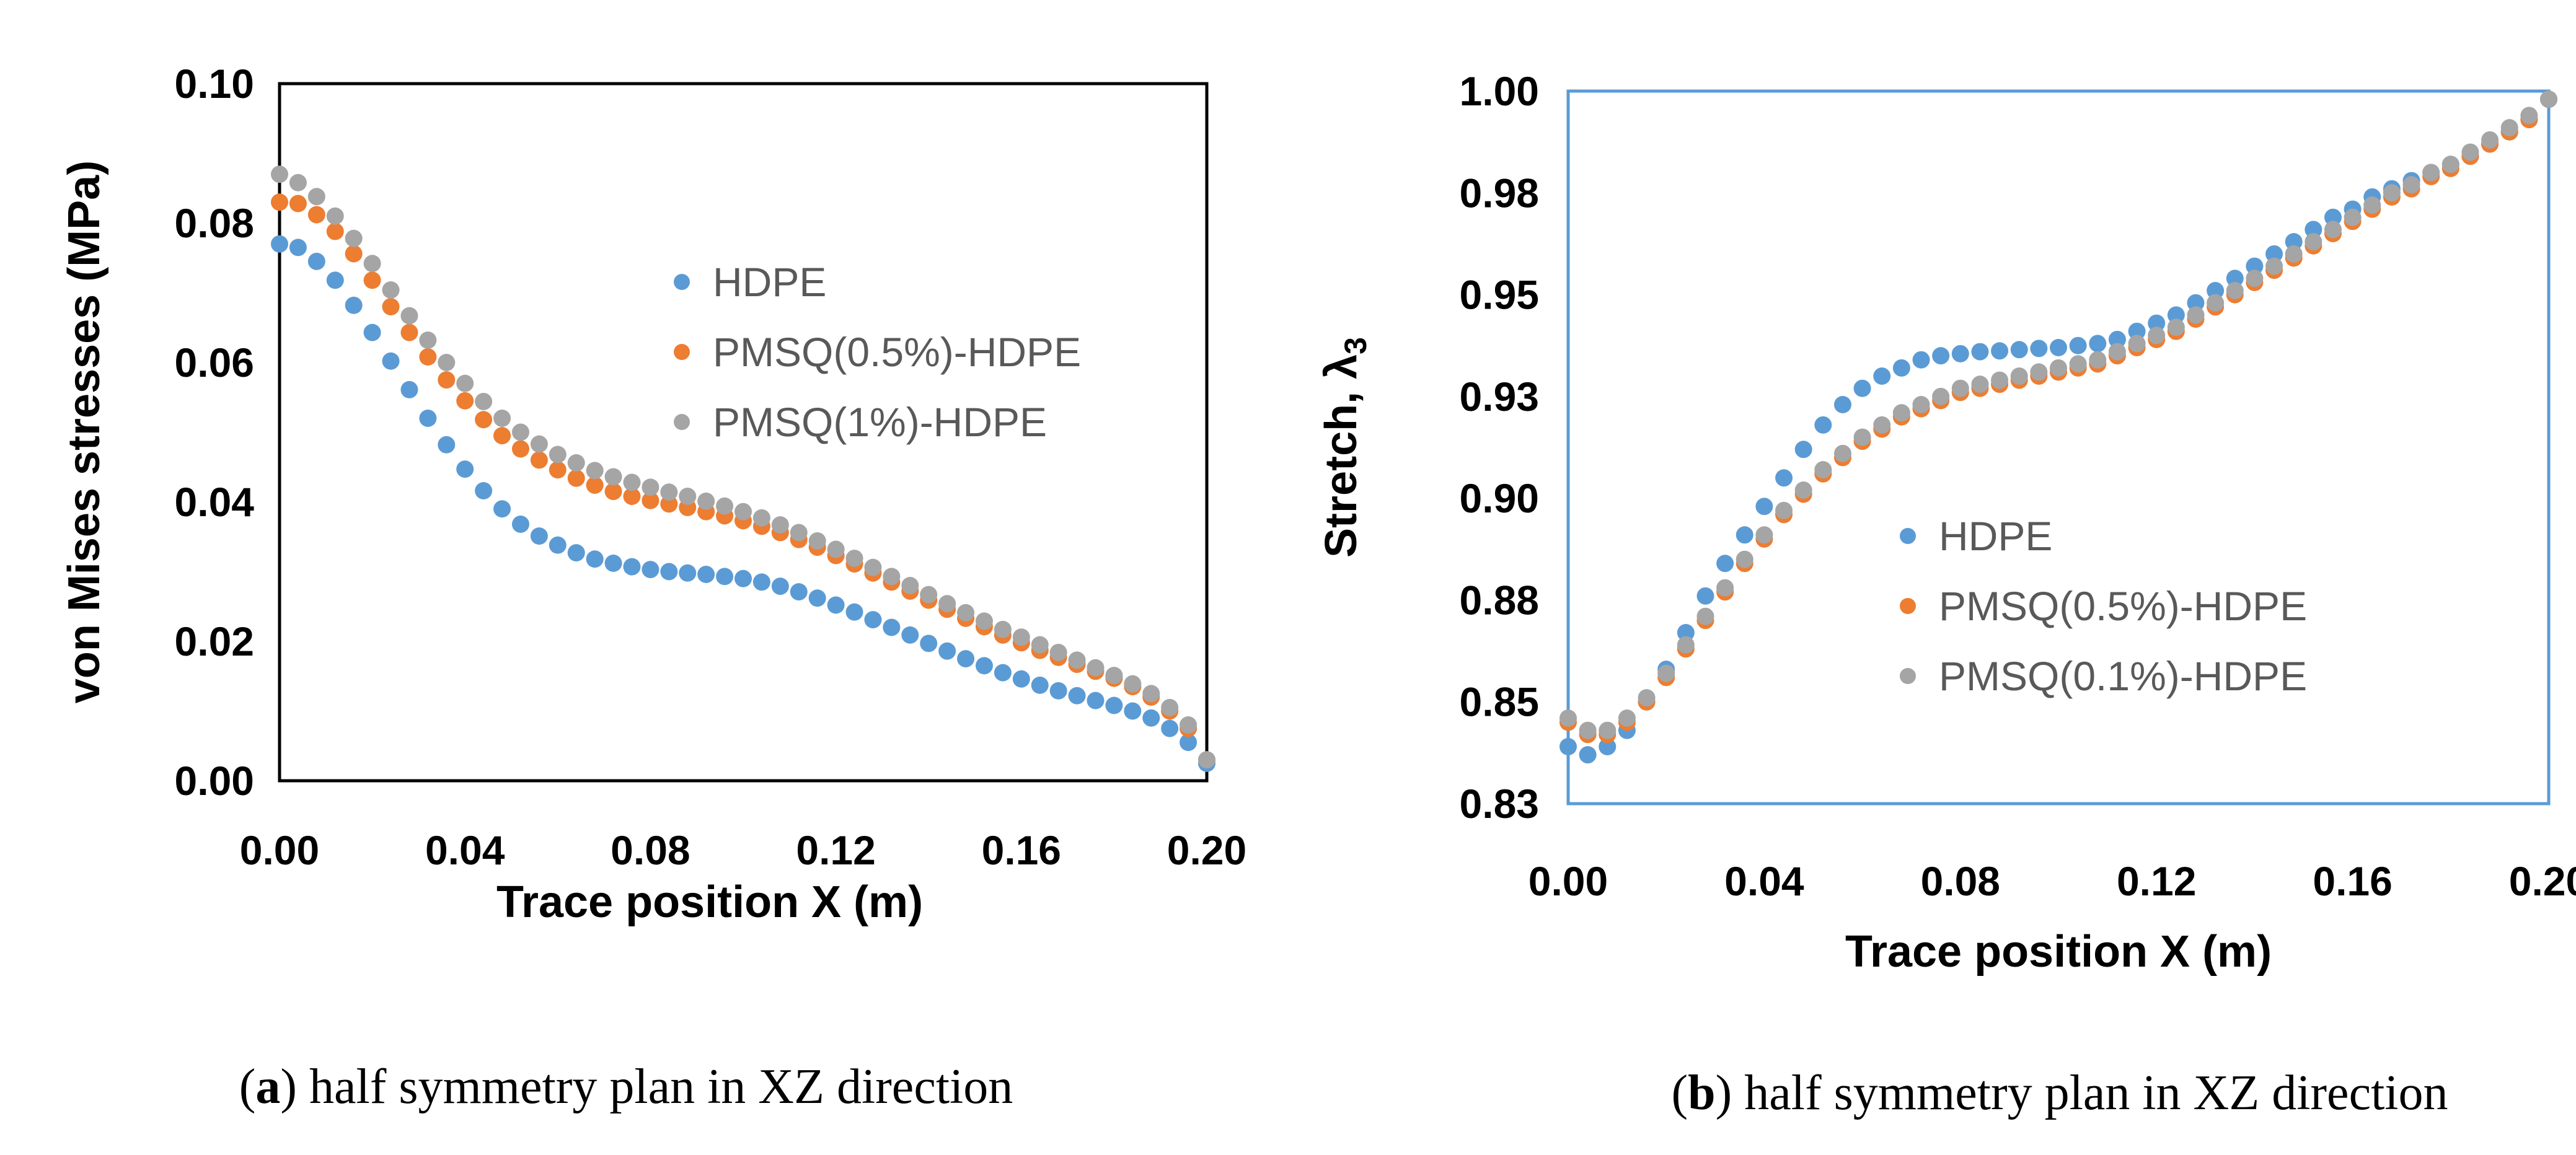  I want to click on legend-label: PMSQ(1%)-HDPE, so click(880, 422).